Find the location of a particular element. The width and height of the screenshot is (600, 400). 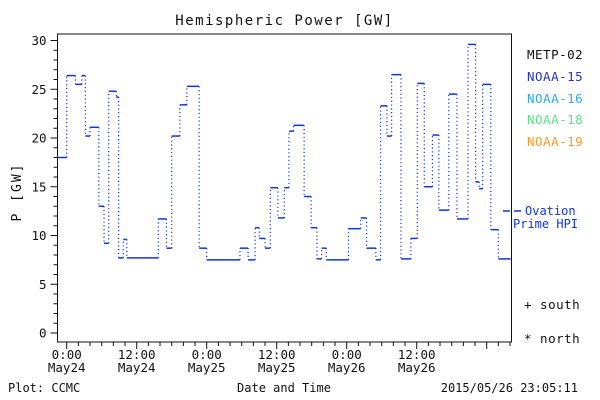

plot-timestamp: 2015/05/26 23:05:11 is located at coordinates (509, 388).